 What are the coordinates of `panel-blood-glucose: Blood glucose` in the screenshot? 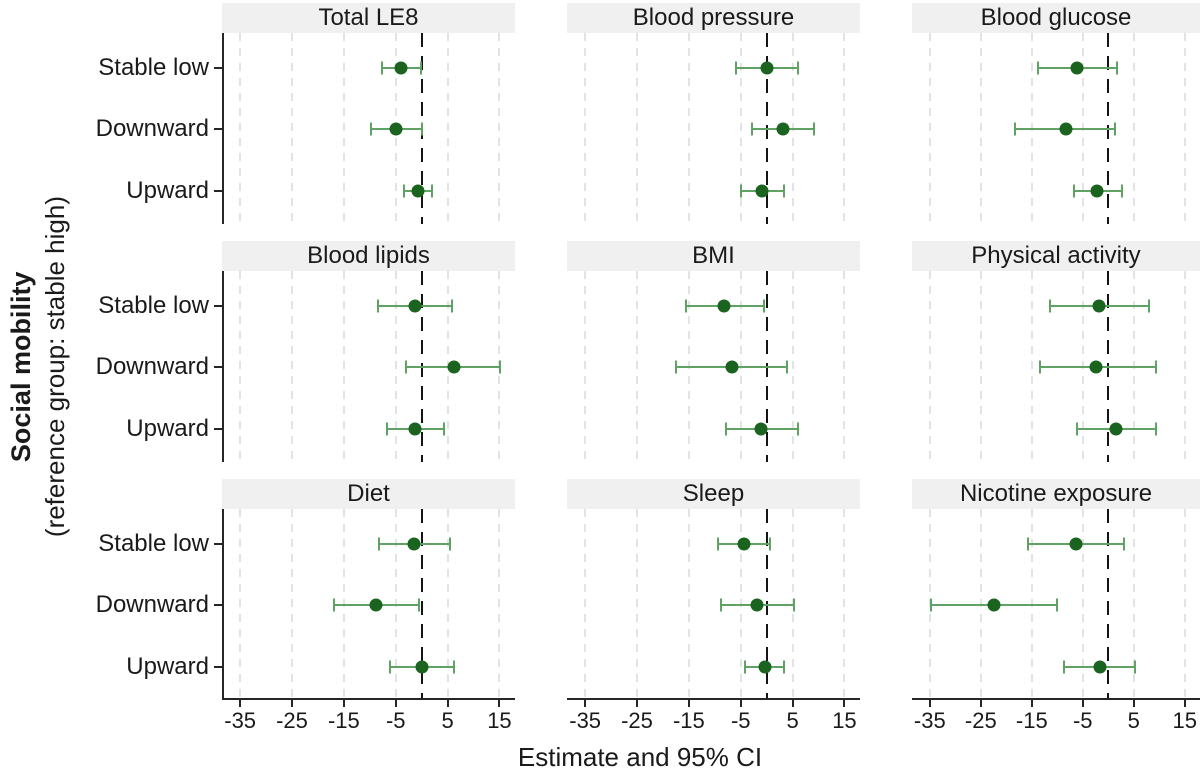 It's located at (1056, 113).